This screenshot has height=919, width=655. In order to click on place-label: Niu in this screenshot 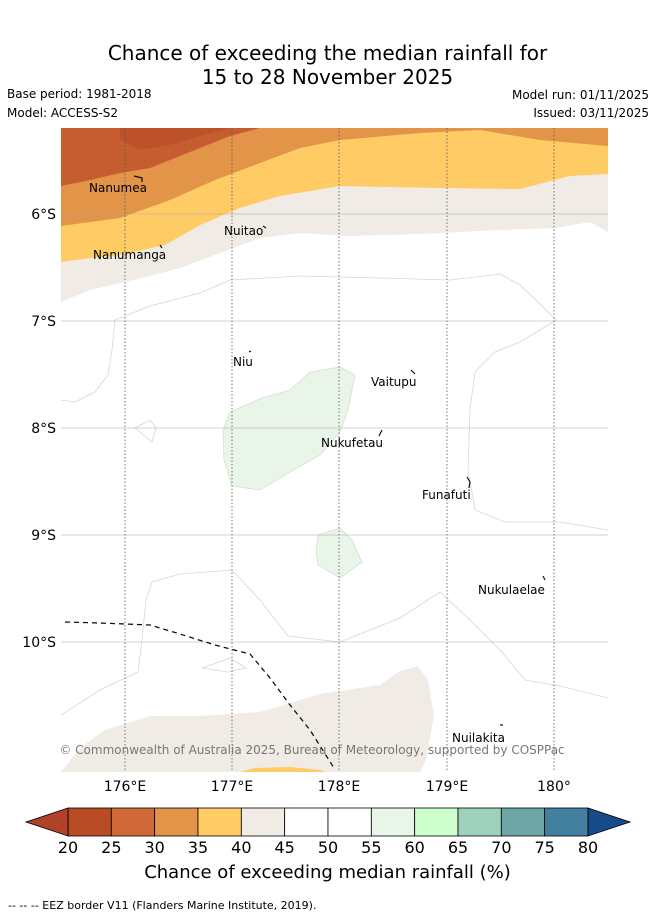, I will do `click(243, 362)`.